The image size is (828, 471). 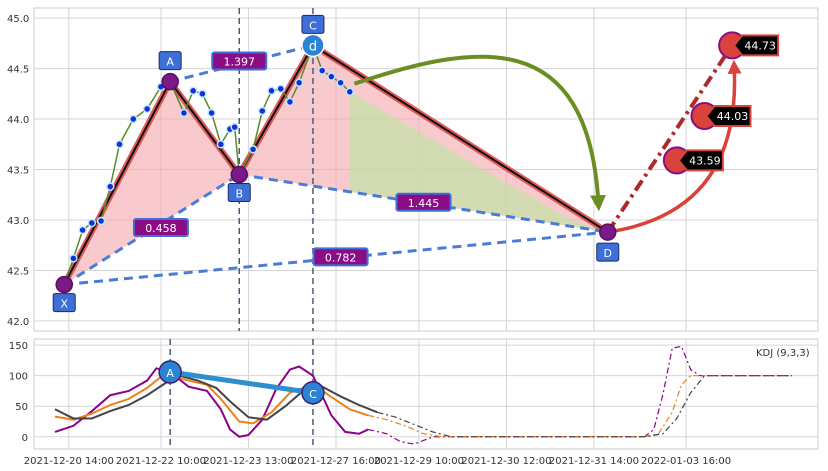 I want to click on kdj-connector, so click(x=241, y=382).